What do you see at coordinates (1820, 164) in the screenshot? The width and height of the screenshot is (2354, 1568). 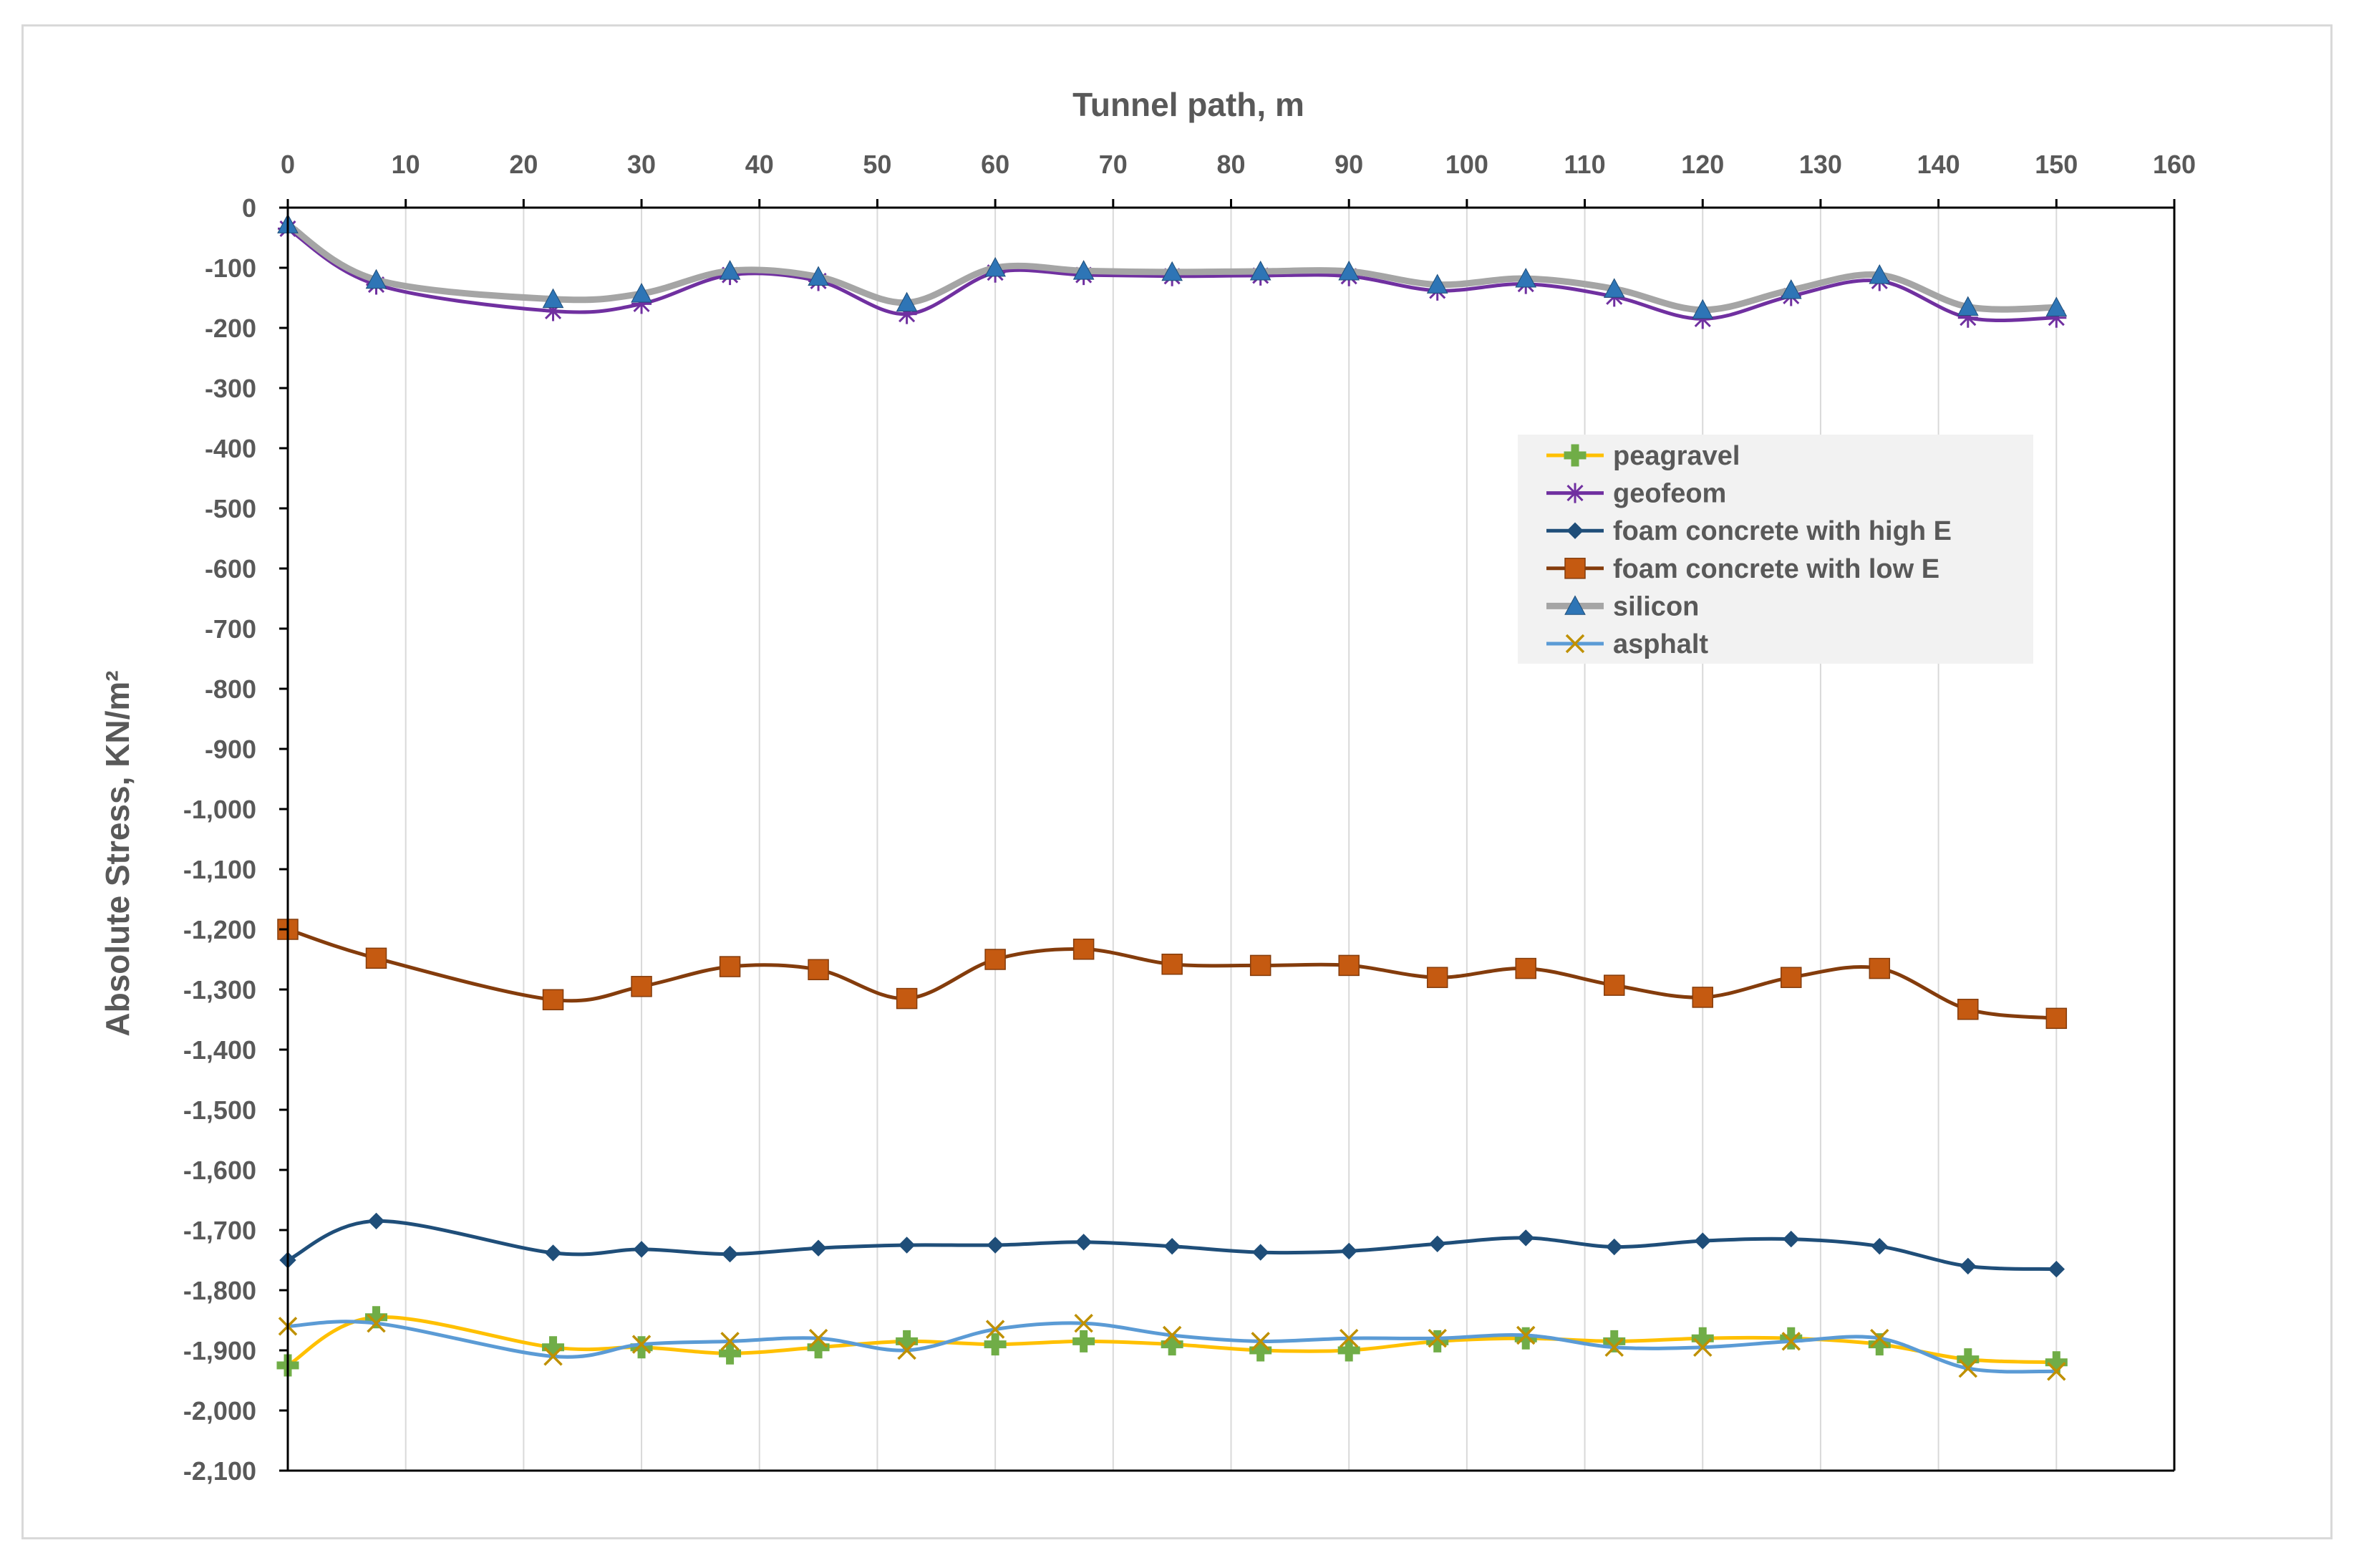 I see `x-tick-label: 130` at bounding box center [1820, 164].